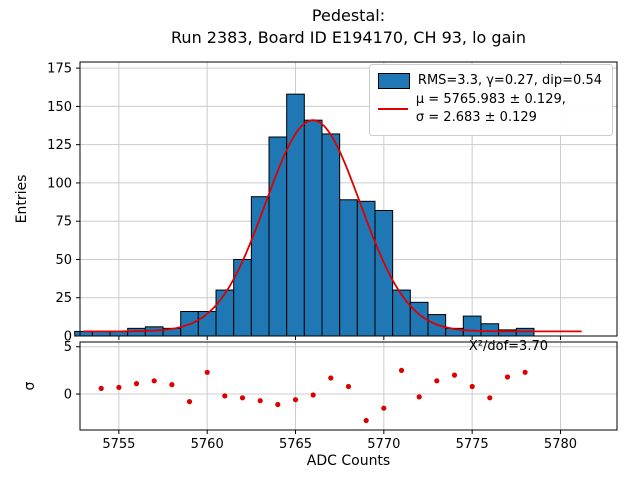 This screenshot has width=640, height=480. Describe the element at coordinates (59, 145) in the screenshot. I see `svg-text: 125` at that location.